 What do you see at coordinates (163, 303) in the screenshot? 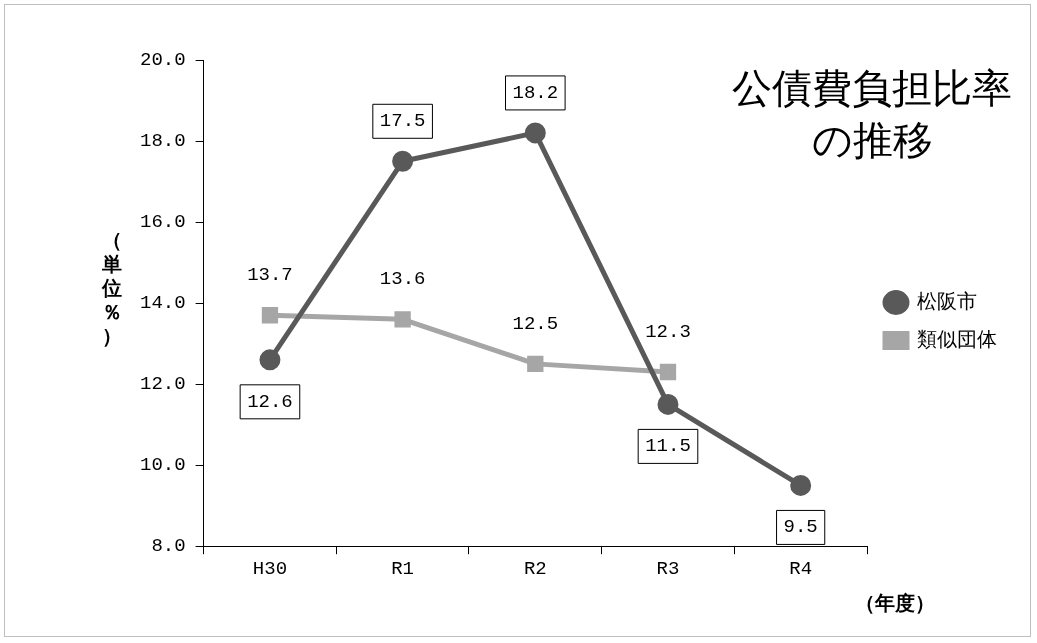
I see `y-tick-label: 14.0` at bounding box center [163, 303].